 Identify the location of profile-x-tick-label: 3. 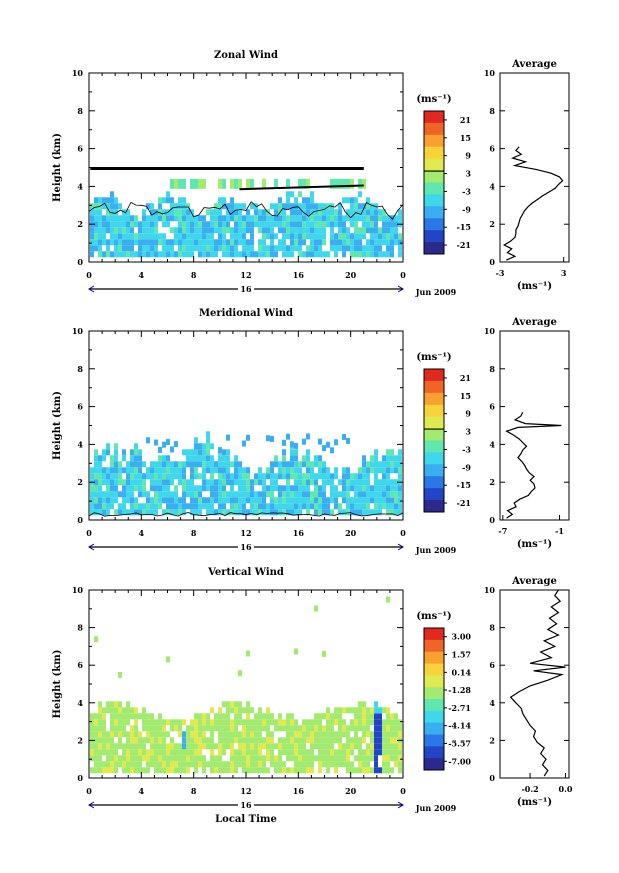
(564, 273).